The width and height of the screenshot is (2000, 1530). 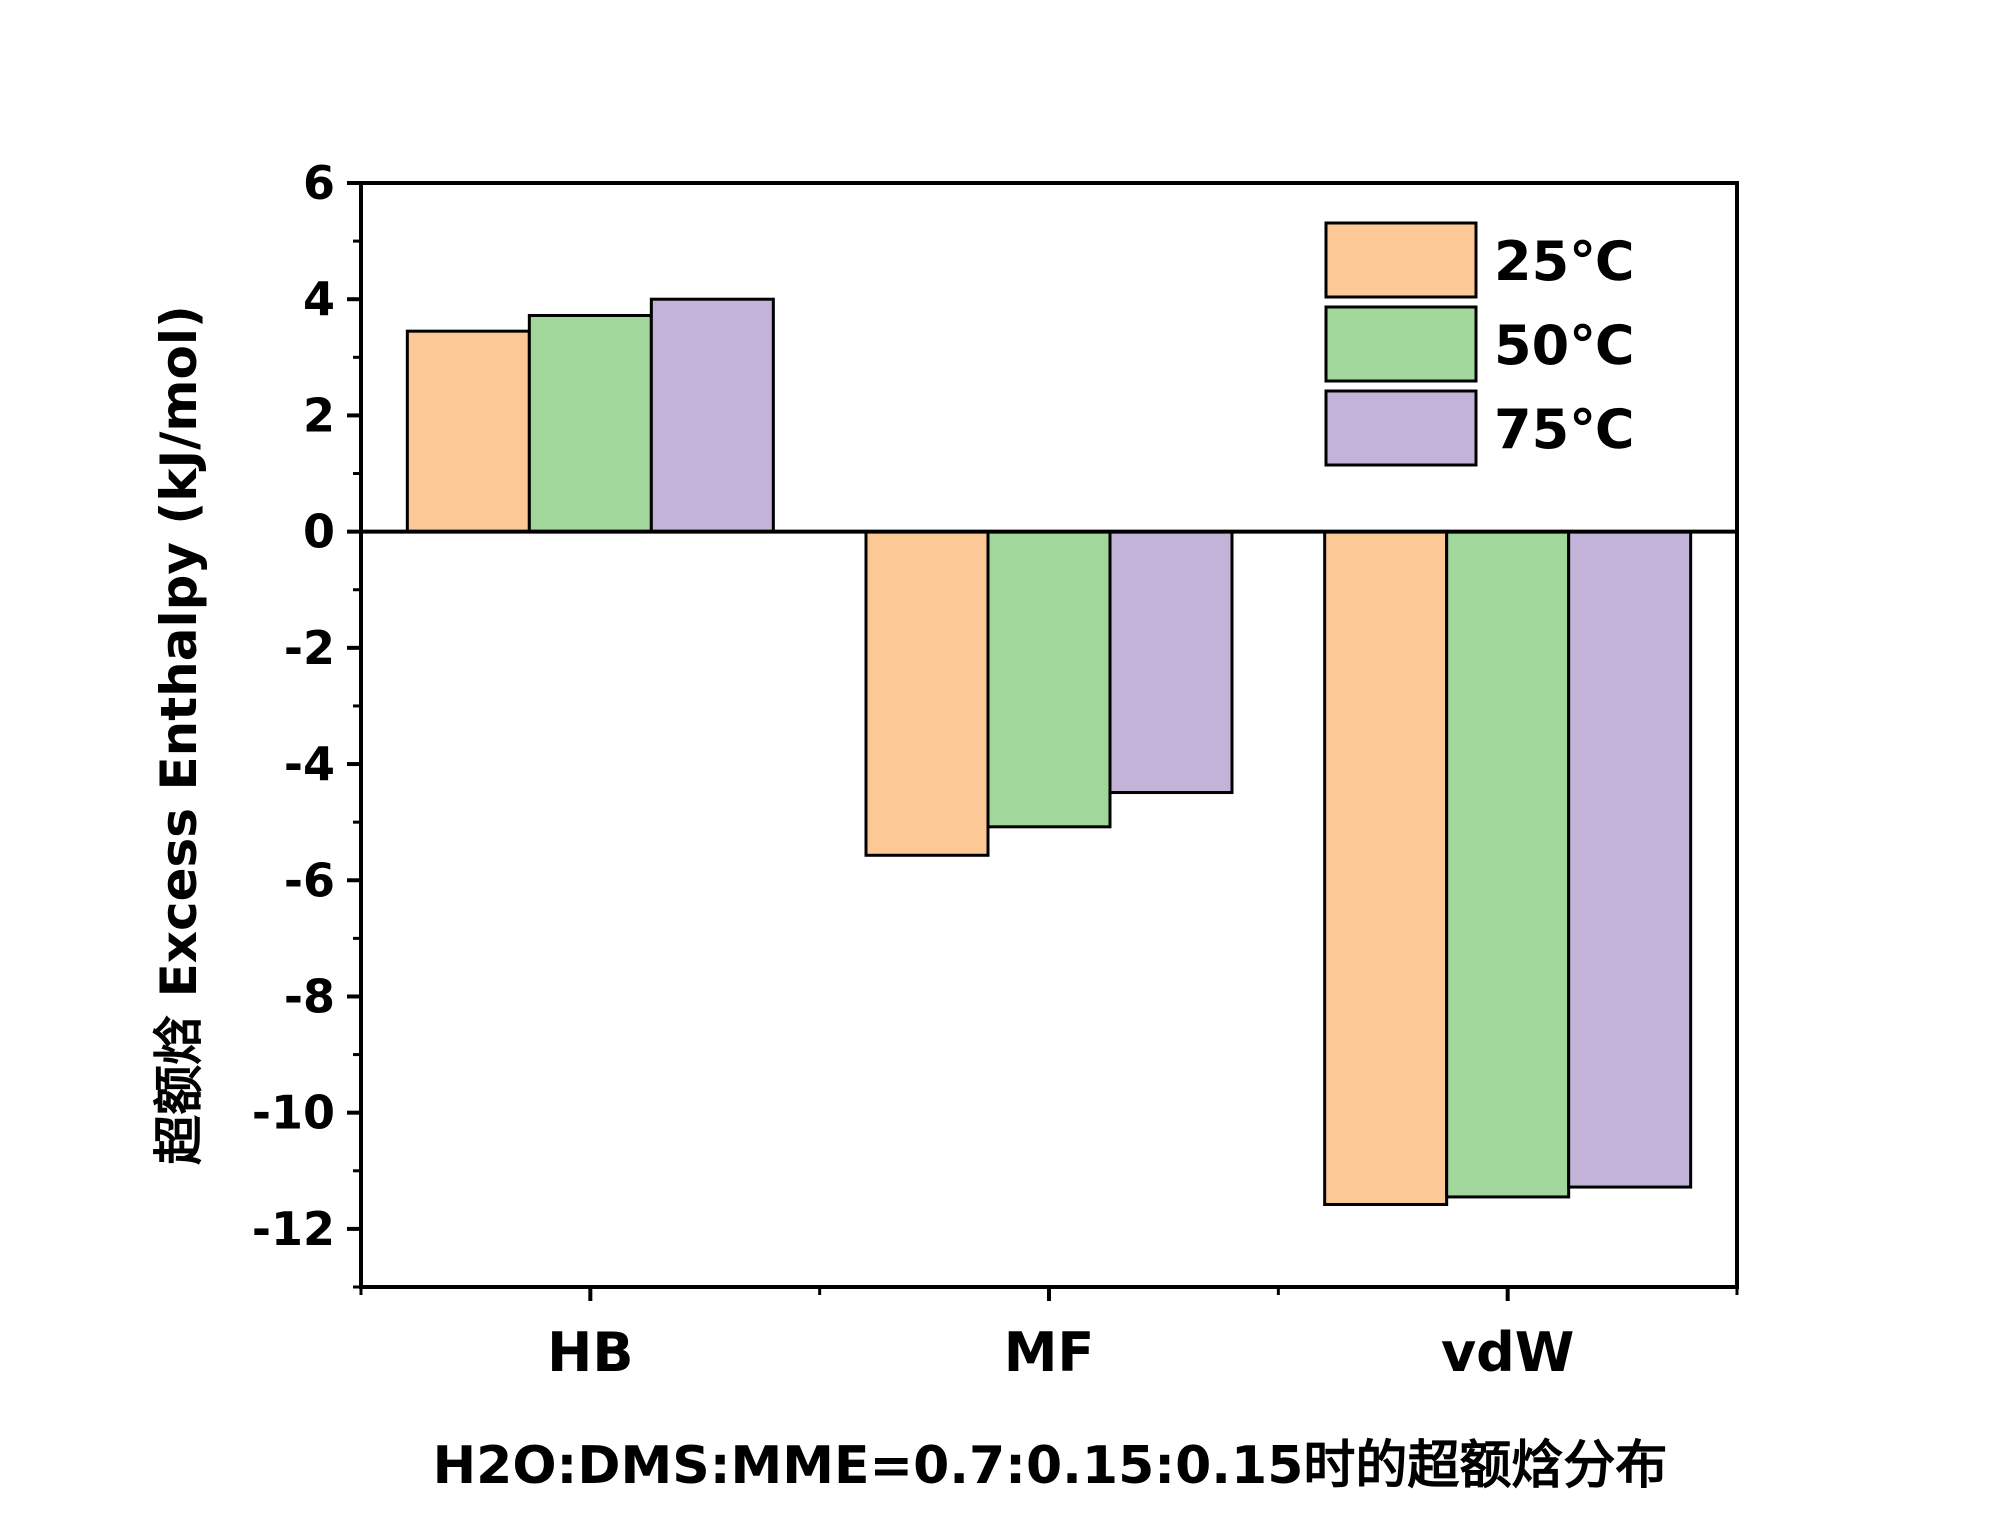 I want to click on legend-label-1: 25℃, so click(x=1564, y=261).